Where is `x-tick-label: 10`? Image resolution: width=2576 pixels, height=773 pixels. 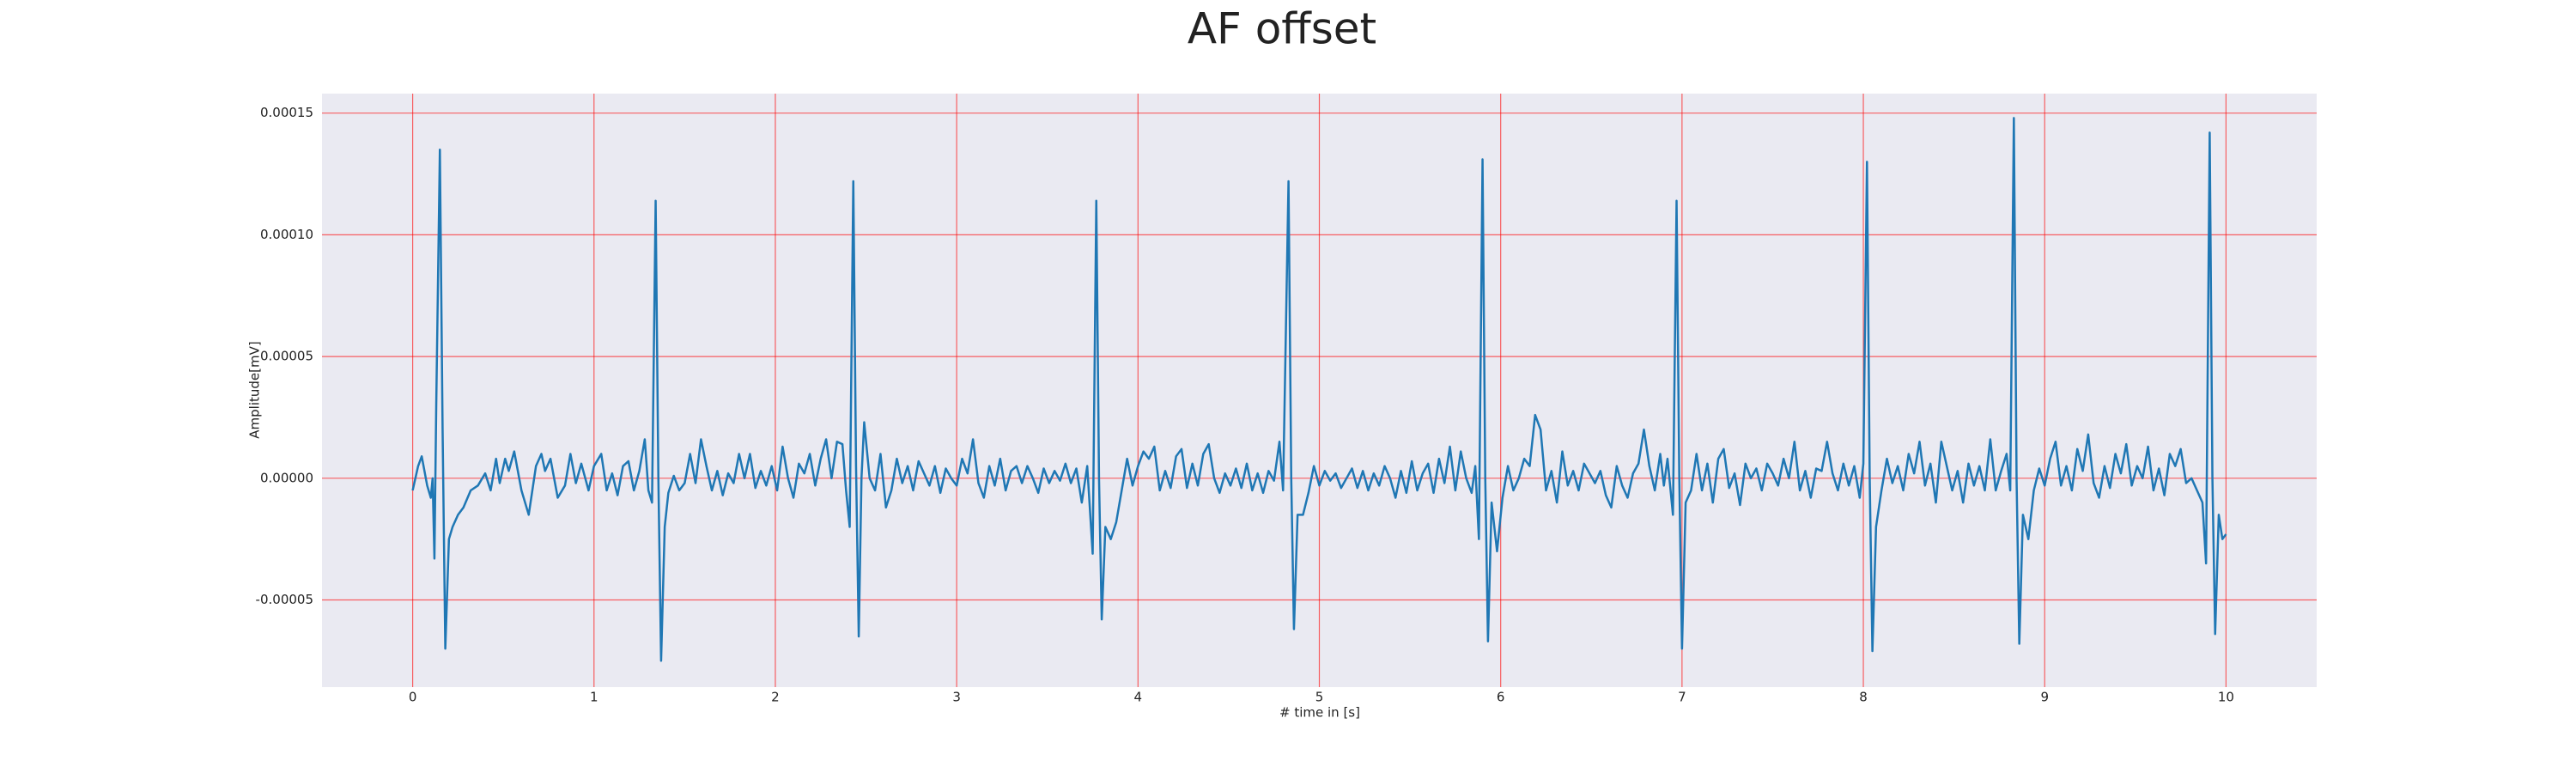
x-tick-label: 10 is located at coordinates (2226, 697).